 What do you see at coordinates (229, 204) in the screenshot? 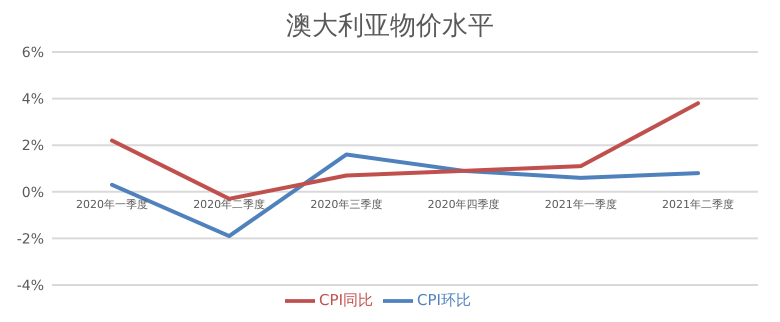
I see `x-tick-label: 2020年二季度` at bounding box center [229, 204].